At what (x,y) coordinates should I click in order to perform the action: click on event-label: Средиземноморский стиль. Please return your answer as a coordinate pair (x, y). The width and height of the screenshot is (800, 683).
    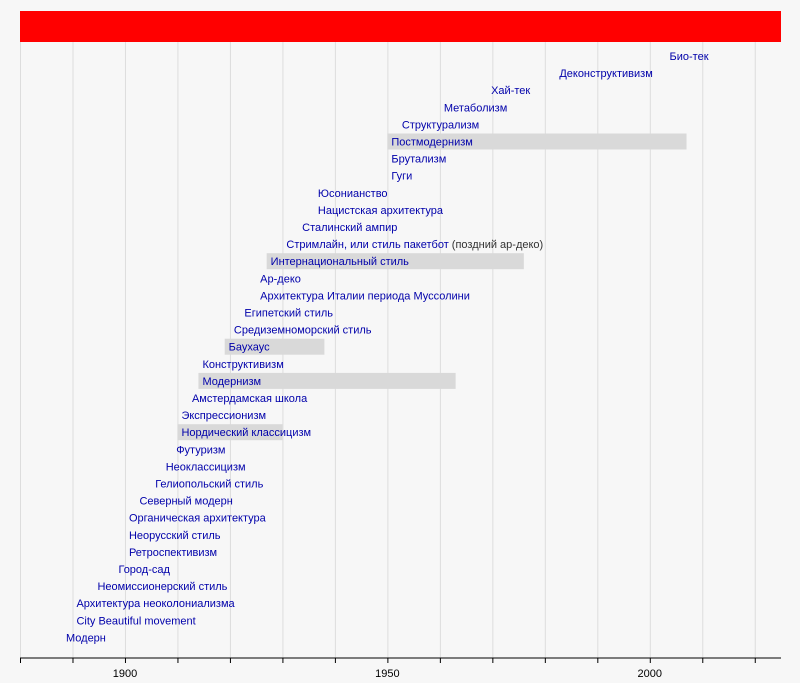
    Looking at the image, I should click on (303, 331).